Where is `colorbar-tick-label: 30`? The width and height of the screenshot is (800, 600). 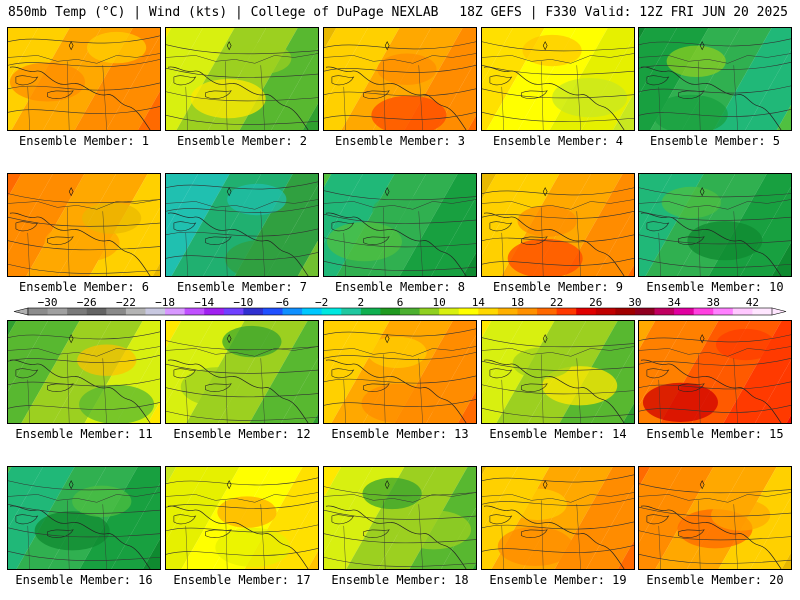
colorbar-tick-label: 30 is located at coordinates (634, 303).